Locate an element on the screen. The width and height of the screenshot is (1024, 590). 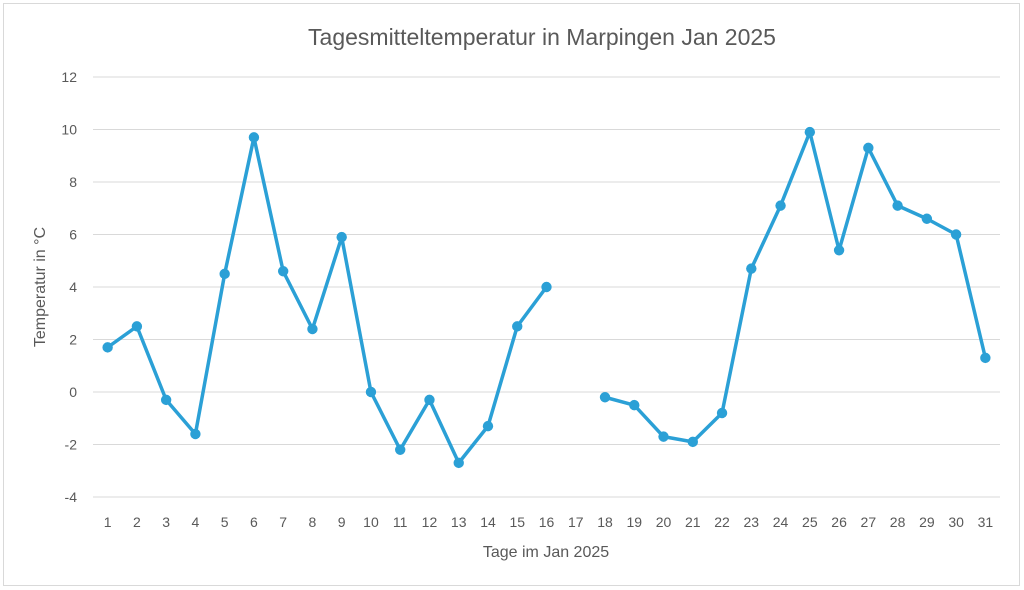
x-tick-label: 9 is located at coordinates (342, 522).